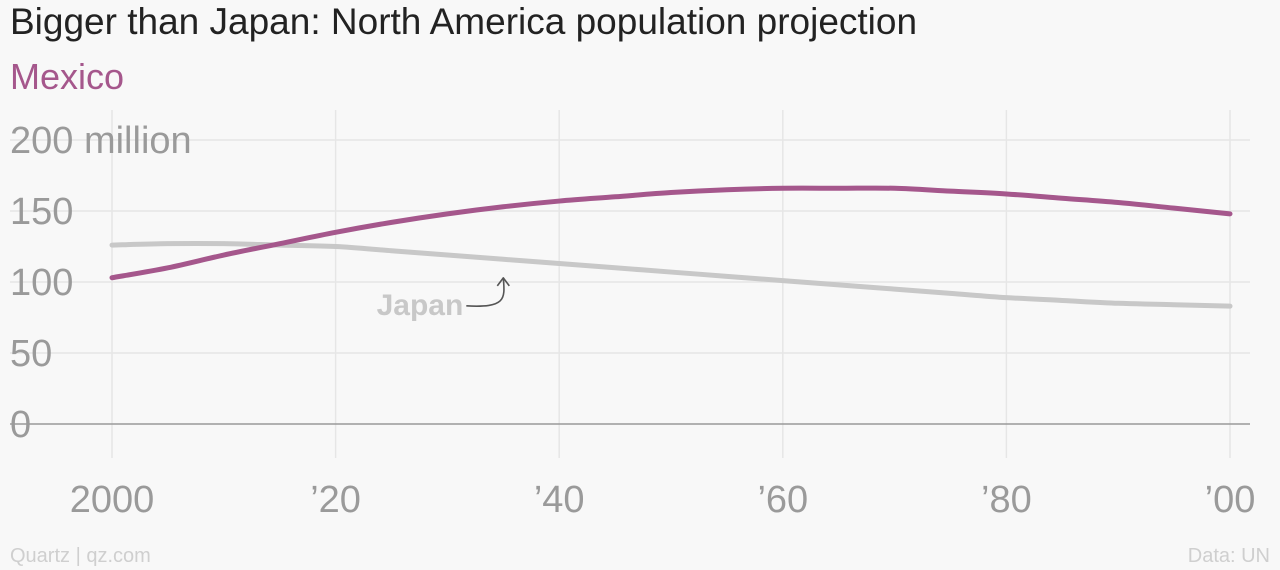 This screenshot has width=1280, height=570. I want to click on annotations: Japan, so click(443, 299).